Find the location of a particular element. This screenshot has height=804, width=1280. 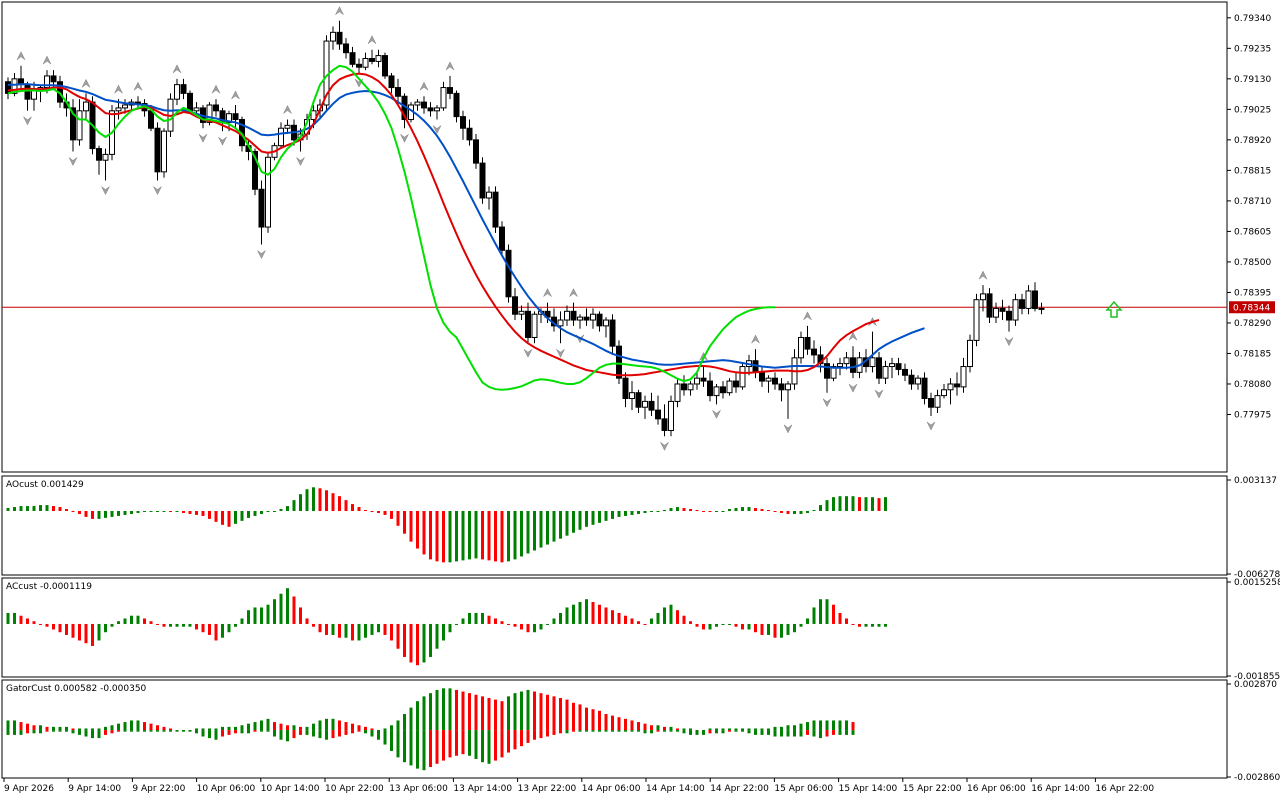

time-tick-label: 9 Apr 14:00 is located at coordinates (94, 789).